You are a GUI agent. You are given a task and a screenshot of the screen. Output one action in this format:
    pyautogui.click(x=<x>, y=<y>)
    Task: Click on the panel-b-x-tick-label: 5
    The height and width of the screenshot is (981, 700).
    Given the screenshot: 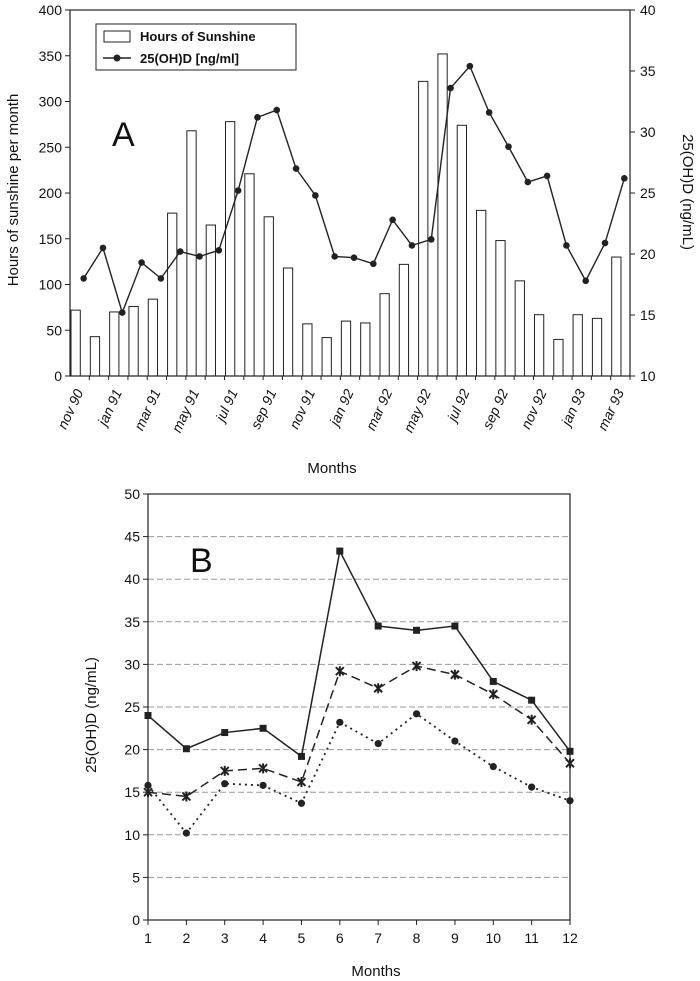 What is the action you would take?
    pyautogui.click(x=302, y=938)
    